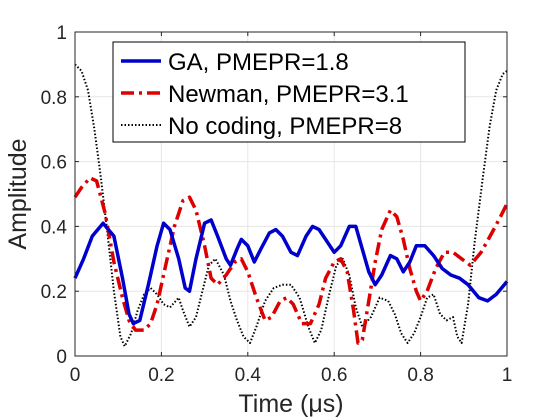 The height and width of the screenshot is (420, 560). I want to click on y-tick-label: 0.6, so click(54, 163).